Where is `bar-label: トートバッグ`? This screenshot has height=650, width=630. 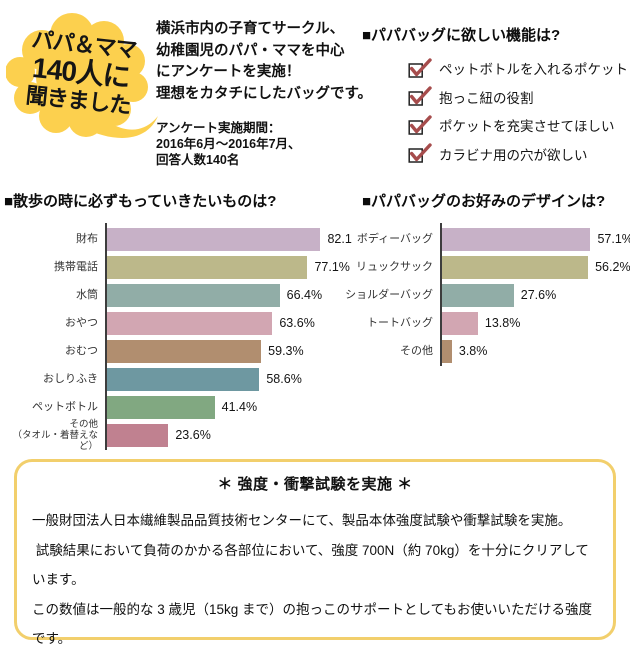
bar-label: トートバッグ is located at coordinates (400, 323).